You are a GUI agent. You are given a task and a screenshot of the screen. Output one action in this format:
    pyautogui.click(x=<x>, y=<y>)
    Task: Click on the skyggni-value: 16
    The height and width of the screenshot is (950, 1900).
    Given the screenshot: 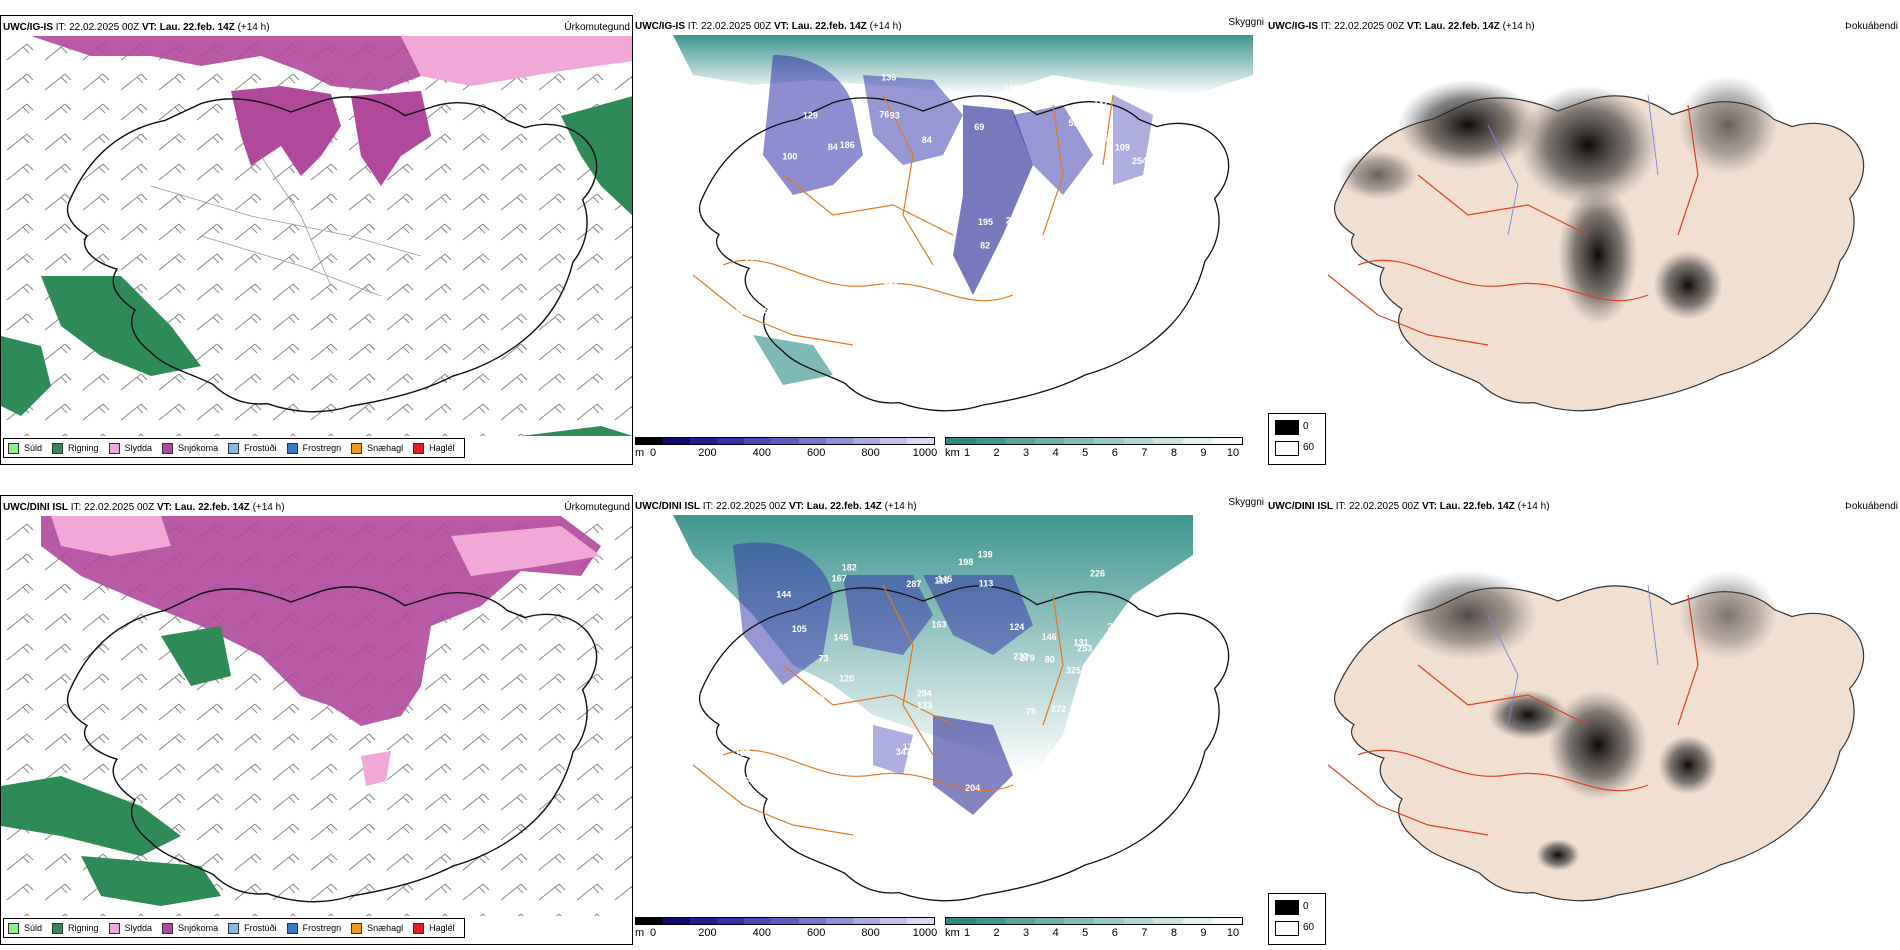 What is the action you would take?
    pyautogui.click(x=797, y=284)
    